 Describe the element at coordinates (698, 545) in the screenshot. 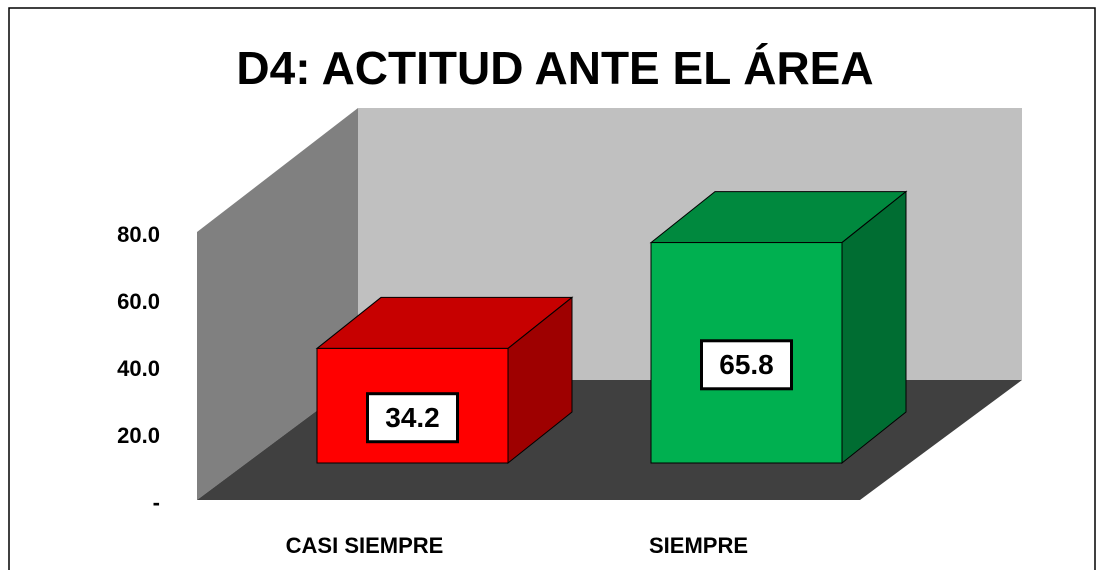

I see `x-tick-label: SIEMPRE` at that location.